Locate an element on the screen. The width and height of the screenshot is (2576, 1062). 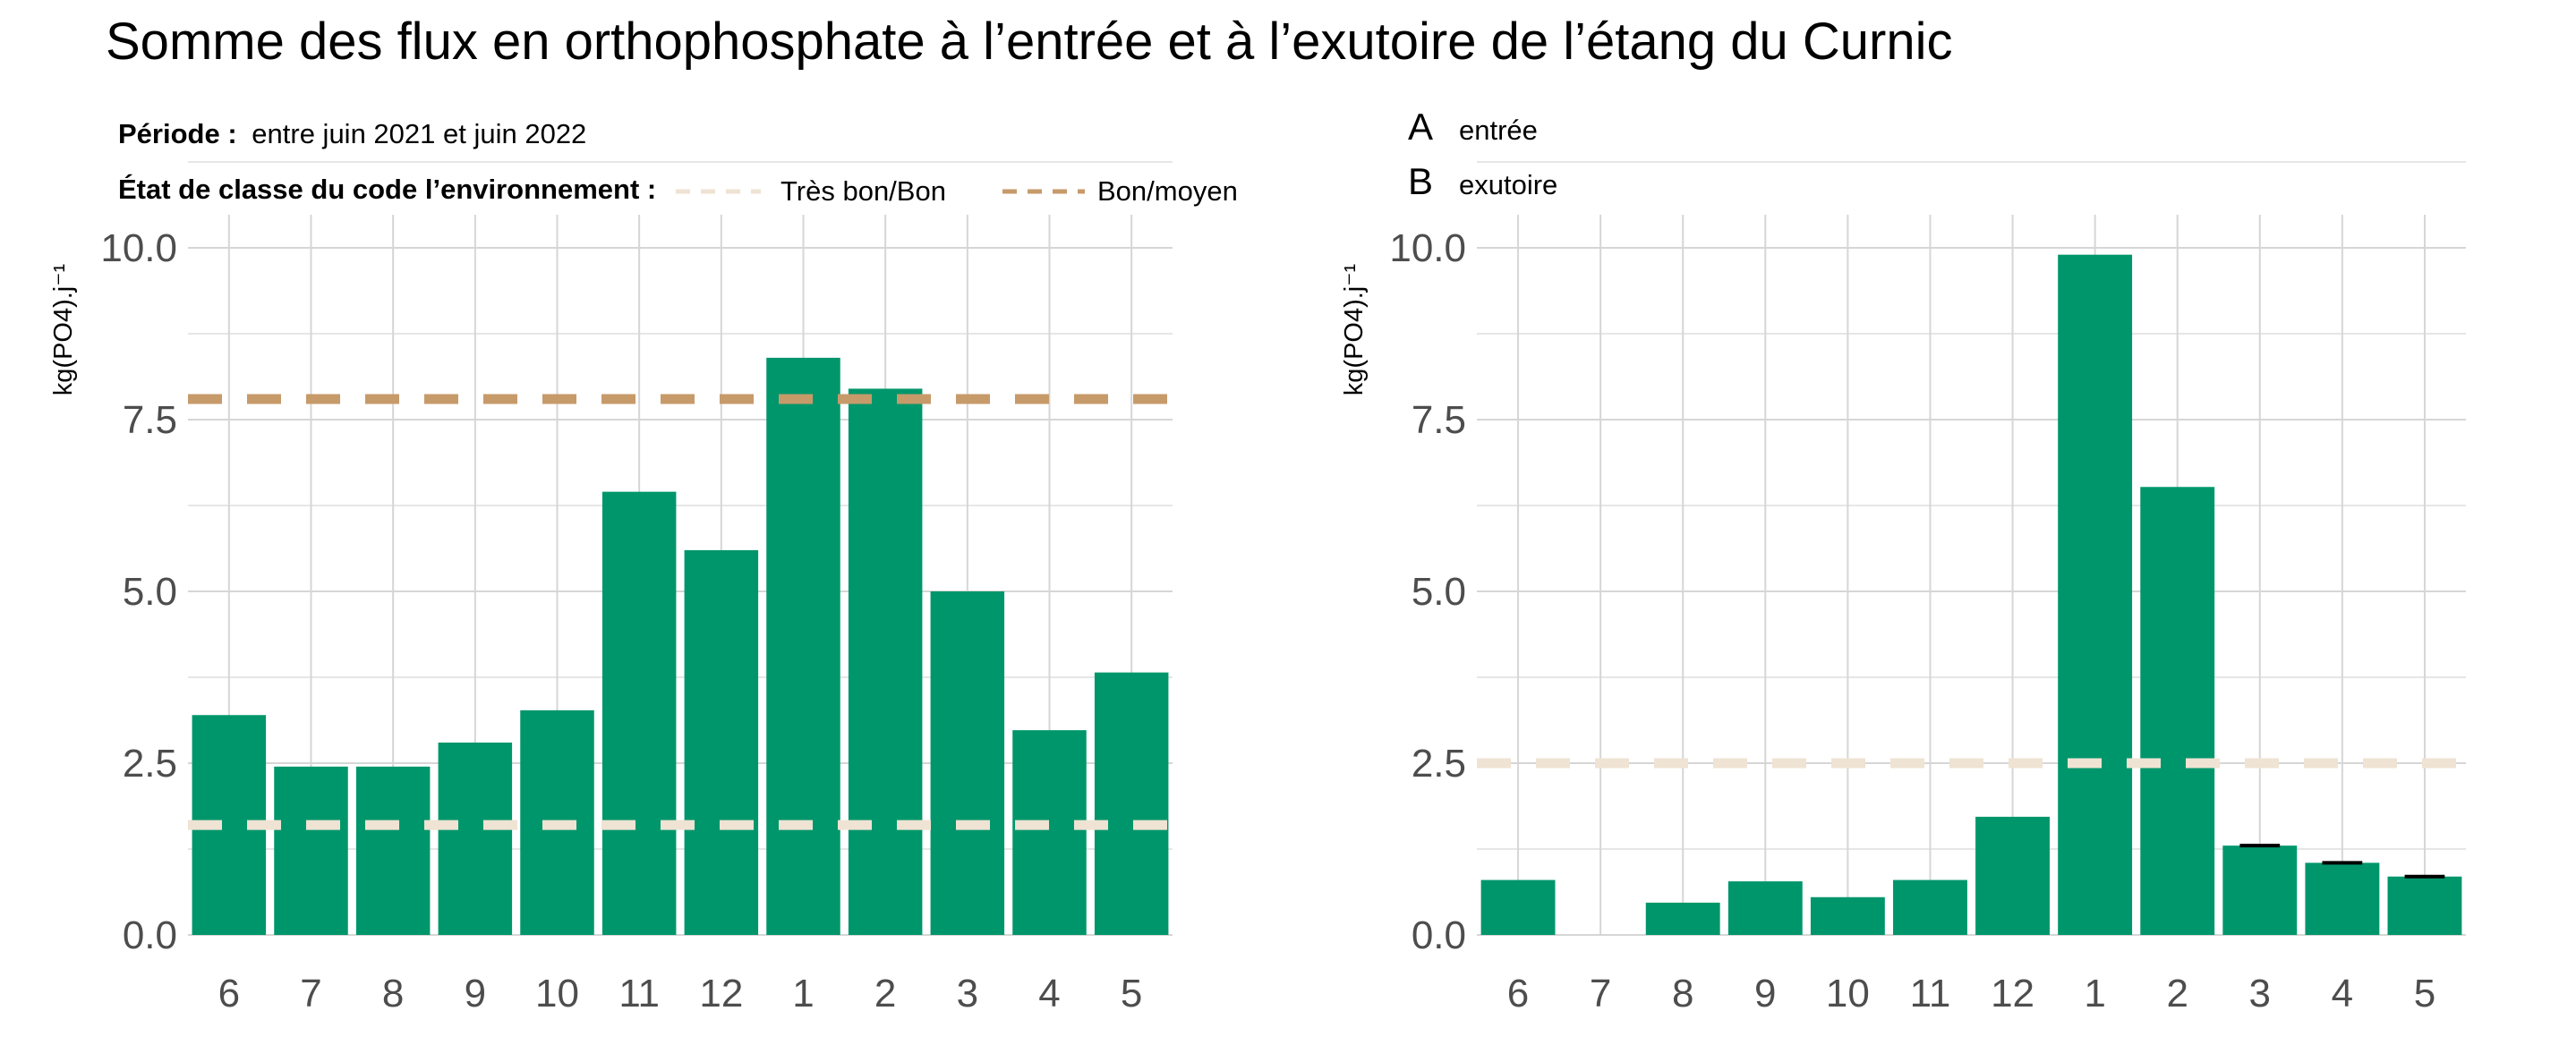
panel-legend-label-a: entrée is located at coordinates (1498, 130).